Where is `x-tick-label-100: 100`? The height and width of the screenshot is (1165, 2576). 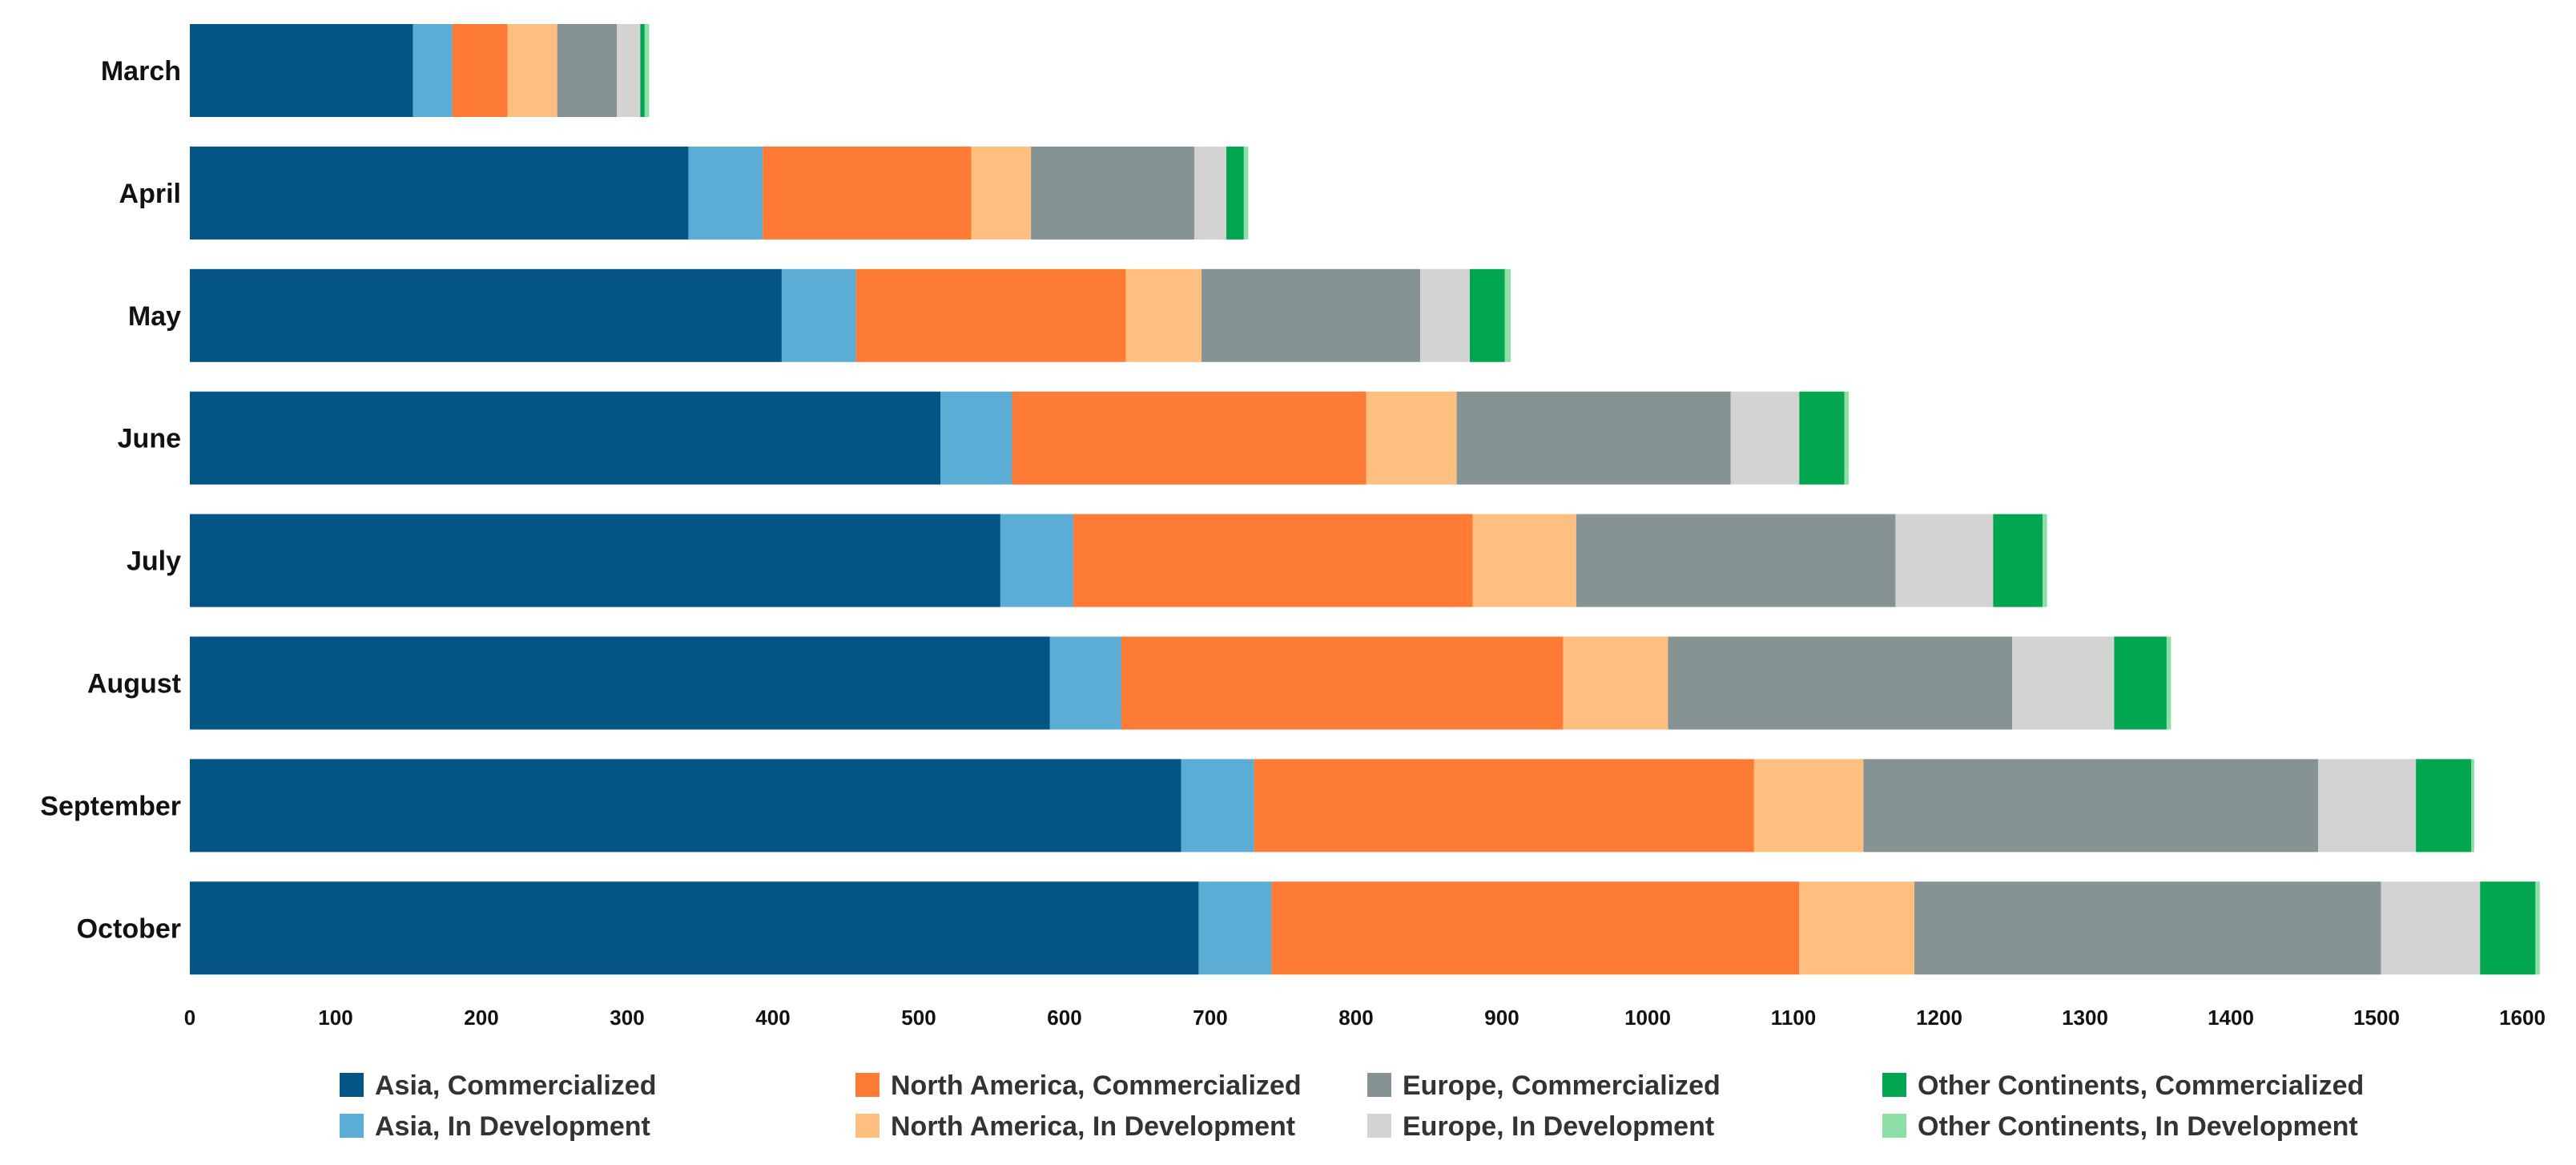 x-tick-label-100: 100 is located at coordinates (335, 1018).